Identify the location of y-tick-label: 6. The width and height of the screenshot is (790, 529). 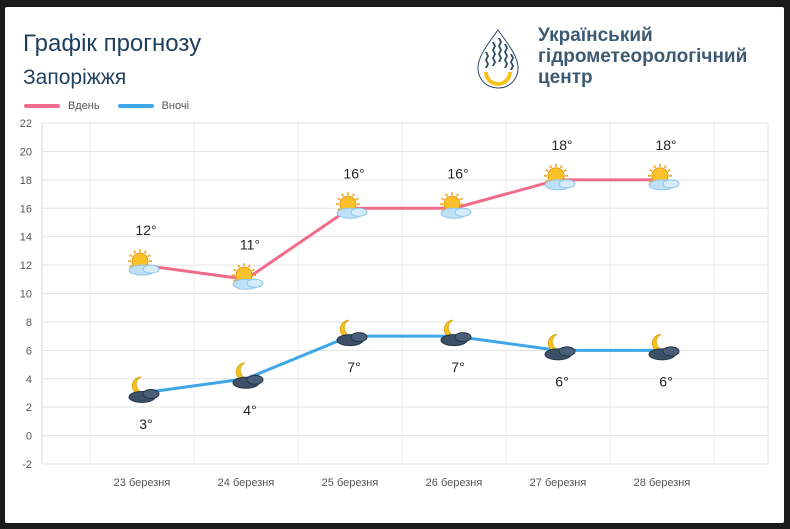
(29, 351).